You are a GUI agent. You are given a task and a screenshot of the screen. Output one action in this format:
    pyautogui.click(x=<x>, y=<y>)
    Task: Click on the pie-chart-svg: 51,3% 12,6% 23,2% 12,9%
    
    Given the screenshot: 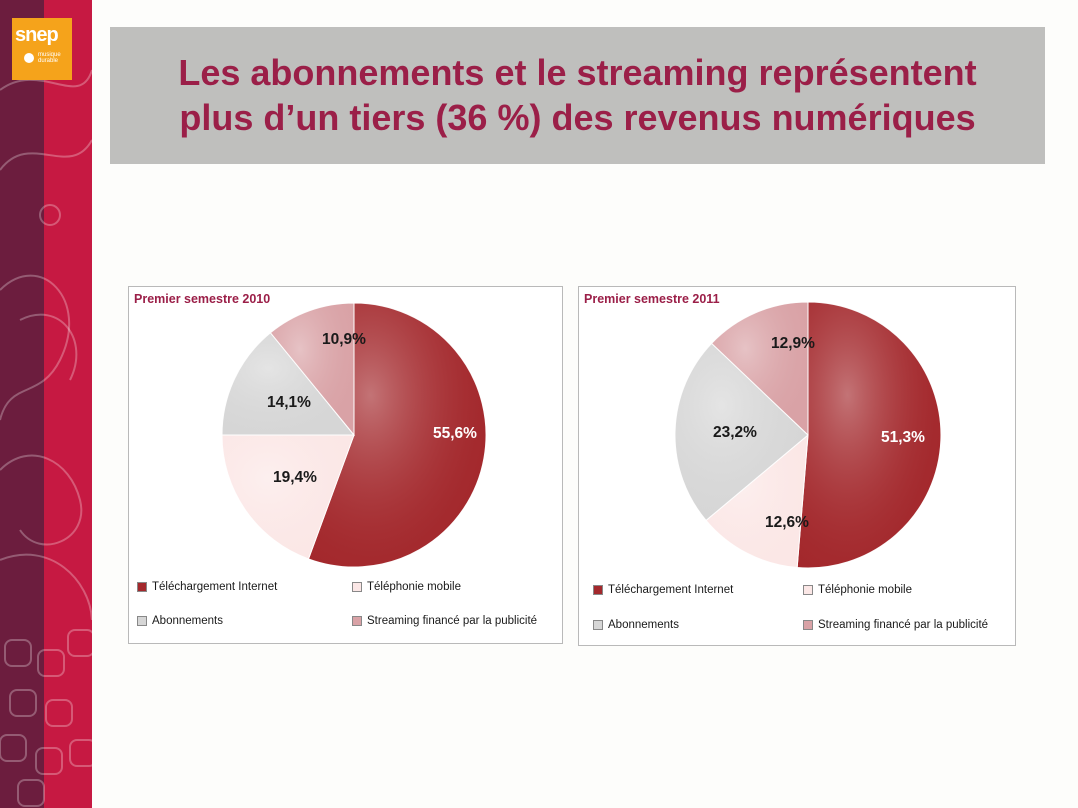 What is the action you would take?
    pyautogui.click(x=808, y=435)
    